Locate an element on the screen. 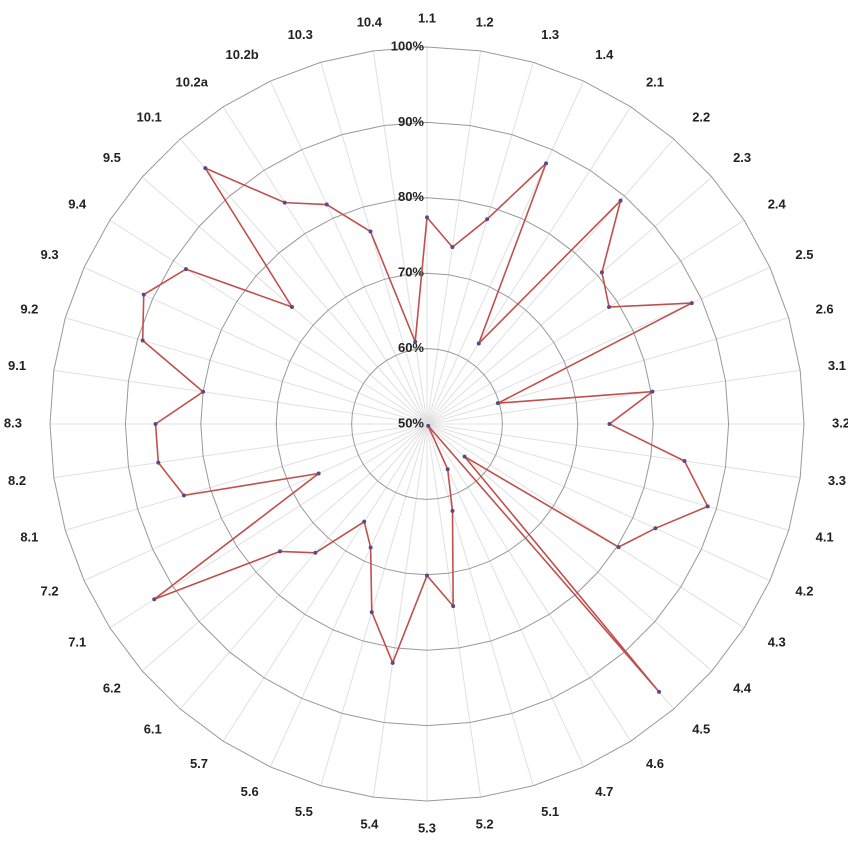  grid-ring is located at coordinates (427, 424).